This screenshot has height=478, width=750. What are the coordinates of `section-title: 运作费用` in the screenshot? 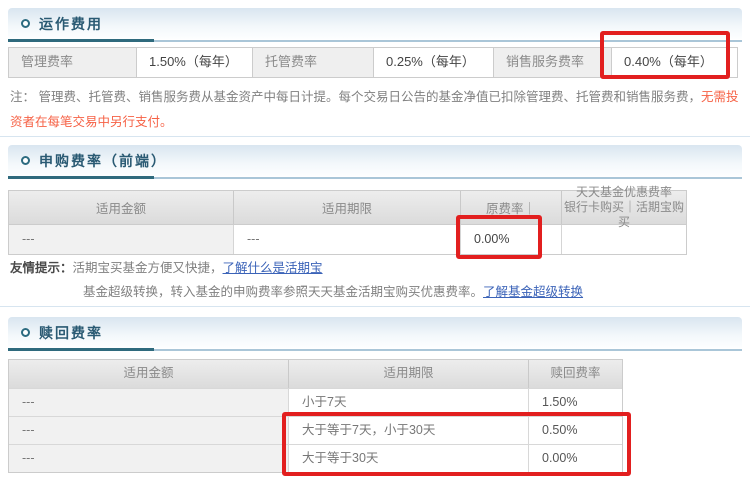 It's located at (71, 23).